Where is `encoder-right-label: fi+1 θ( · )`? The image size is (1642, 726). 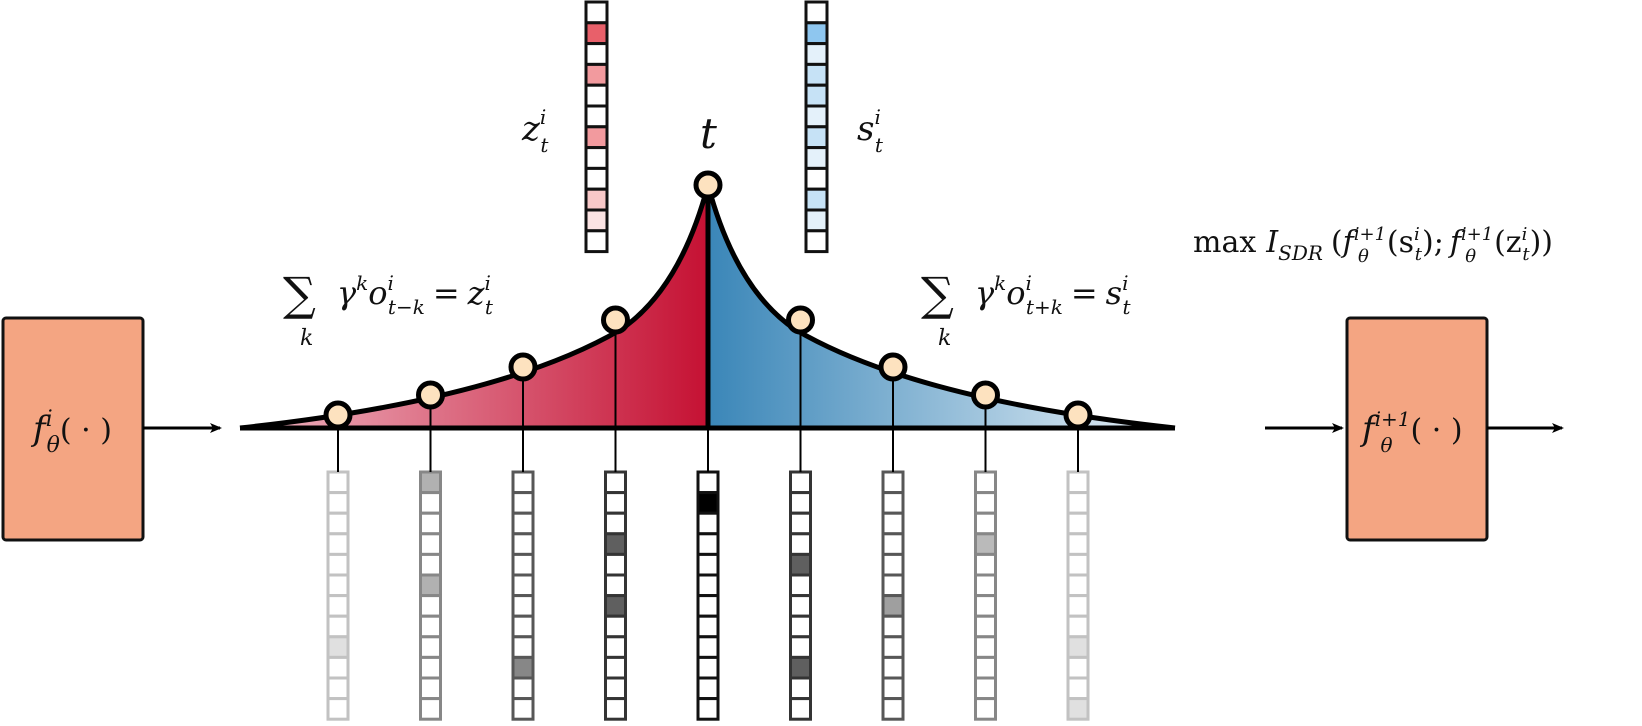
encoder-right-label: fi+1 θ( · ) is located at coordinates (1411, 432).